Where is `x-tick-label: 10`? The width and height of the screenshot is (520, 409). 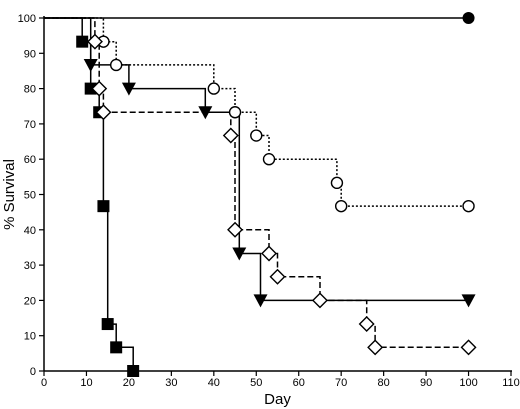 x-tick-label: 10 is located at coordinates (86, 383).